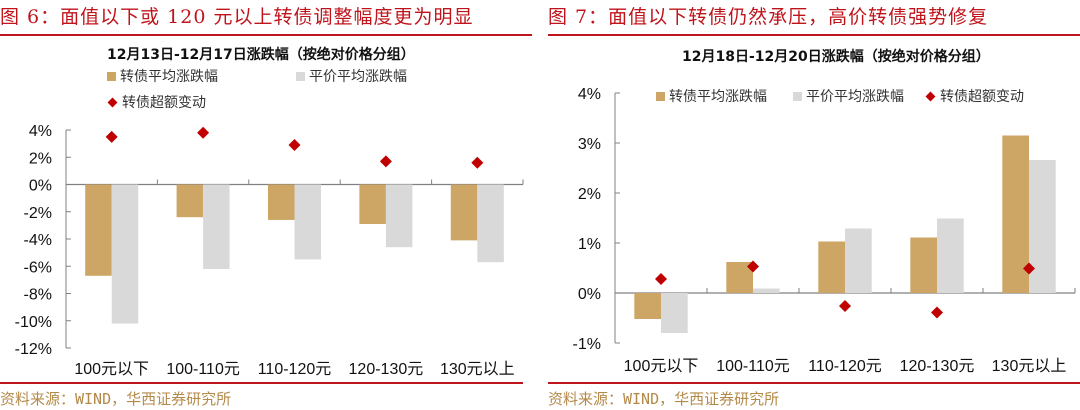  Describe the element at coordinates (33, 349) in the screenshot. I see `y-tick-label: -12%` at that location.